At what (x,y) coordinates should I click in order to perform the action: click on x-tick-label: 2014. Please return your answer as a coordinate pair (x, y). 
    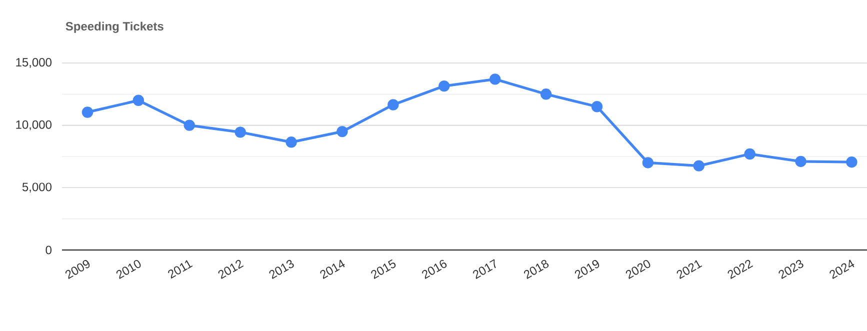
    Looking at the image, I should click on (332, 270).